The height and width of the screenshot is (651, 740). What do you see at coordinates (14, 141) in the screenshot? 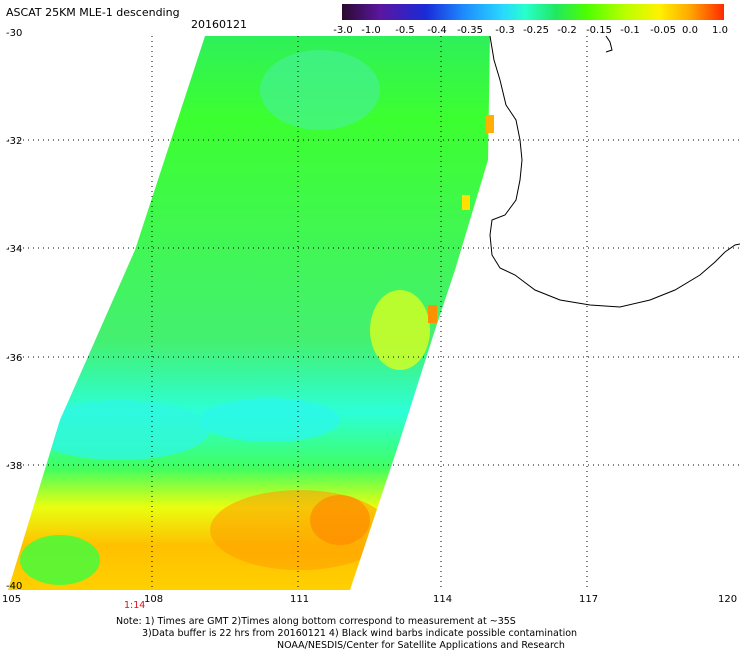
I see `lat-label: -32` at bounding box center [14, 141].